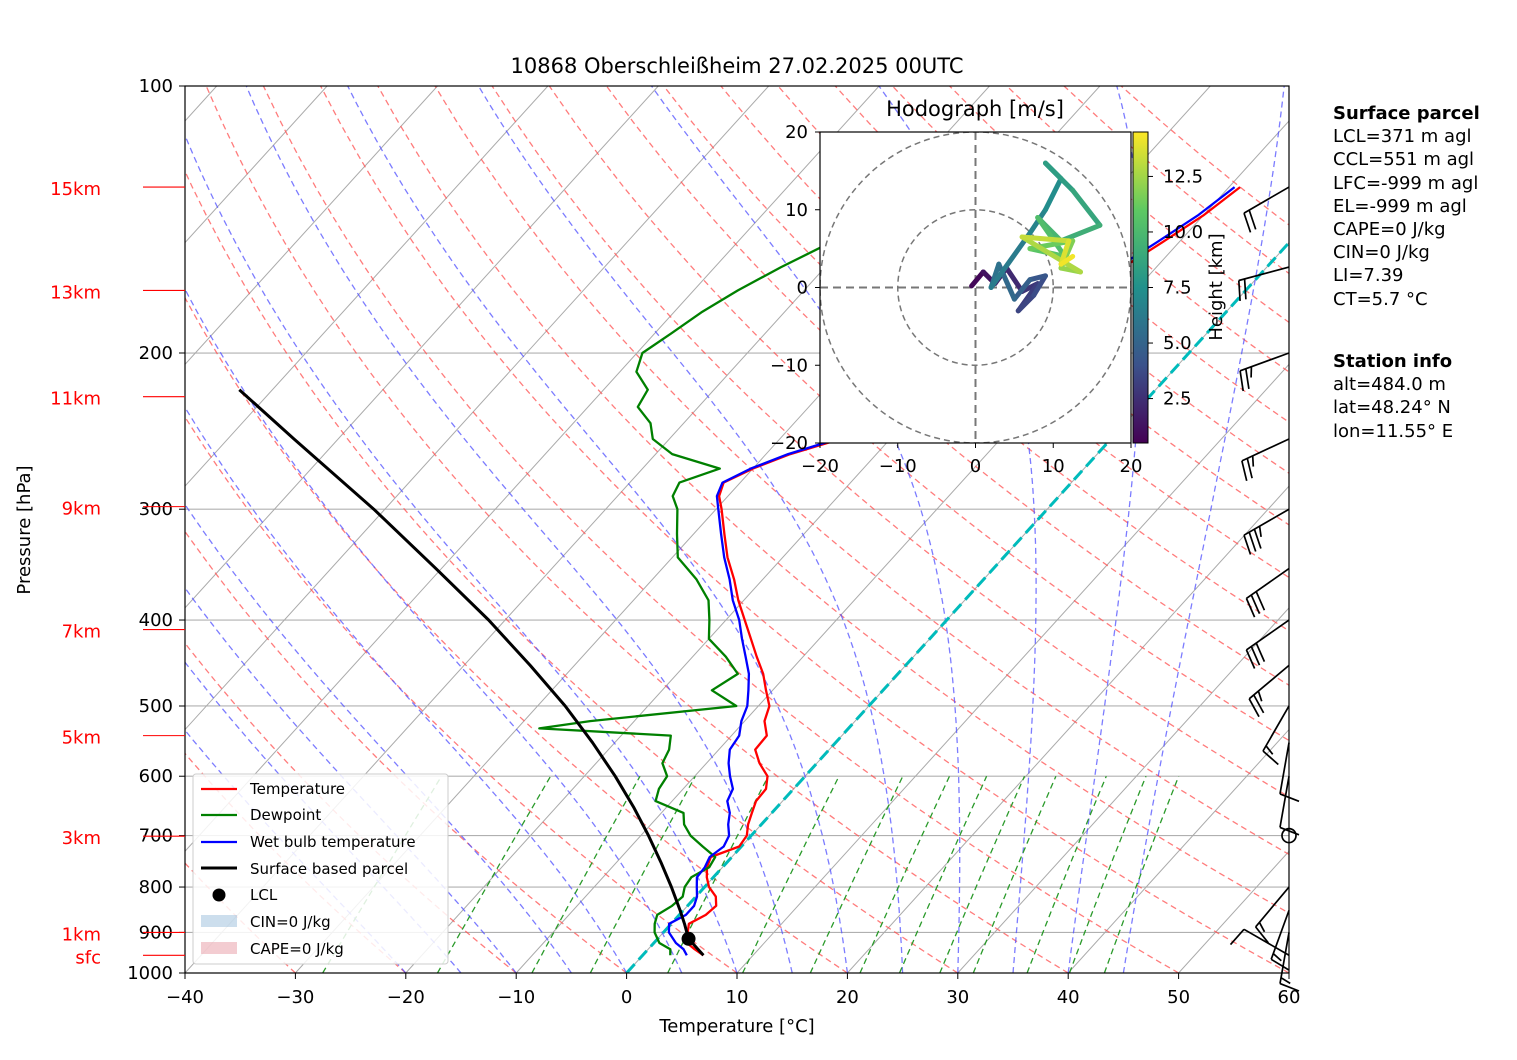 Image resolution: width=1517 pixels, height=1060 pixels. Describe the element at coordinates (81, 509) in the screenshot. I see `height-label: 9km` at that location.